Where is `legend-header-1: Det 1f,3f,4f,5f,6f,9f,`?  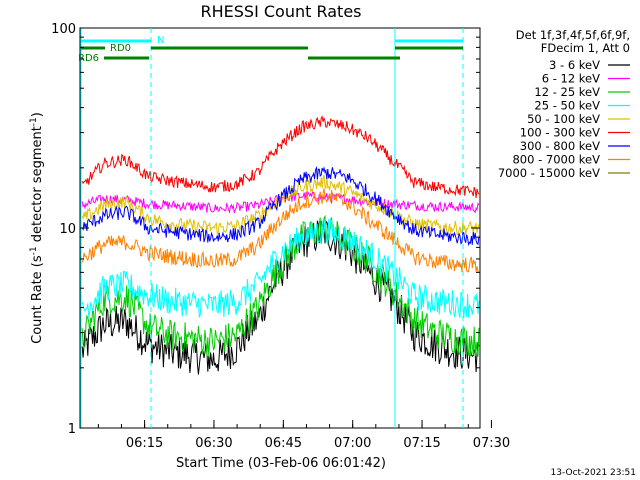
legend-header-1: Det 1f,3f,4f,5f,6f,9f, is located at coordinates (573, 35).